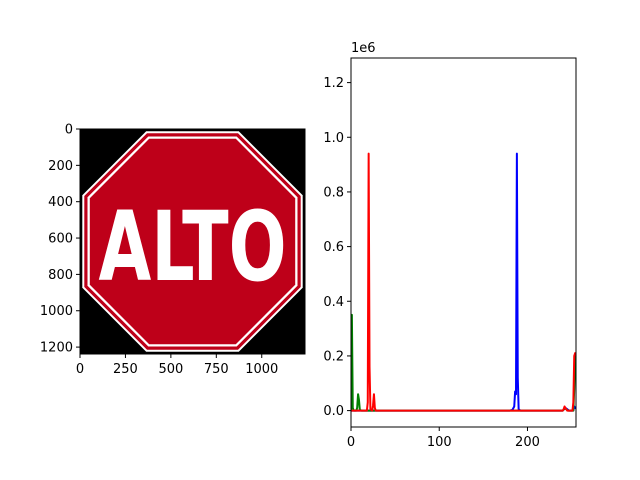 The height and width of the screenshot is (480, 640). I want to click on image-x-axis: 0 250 500 750 1000, so click(177, 365).